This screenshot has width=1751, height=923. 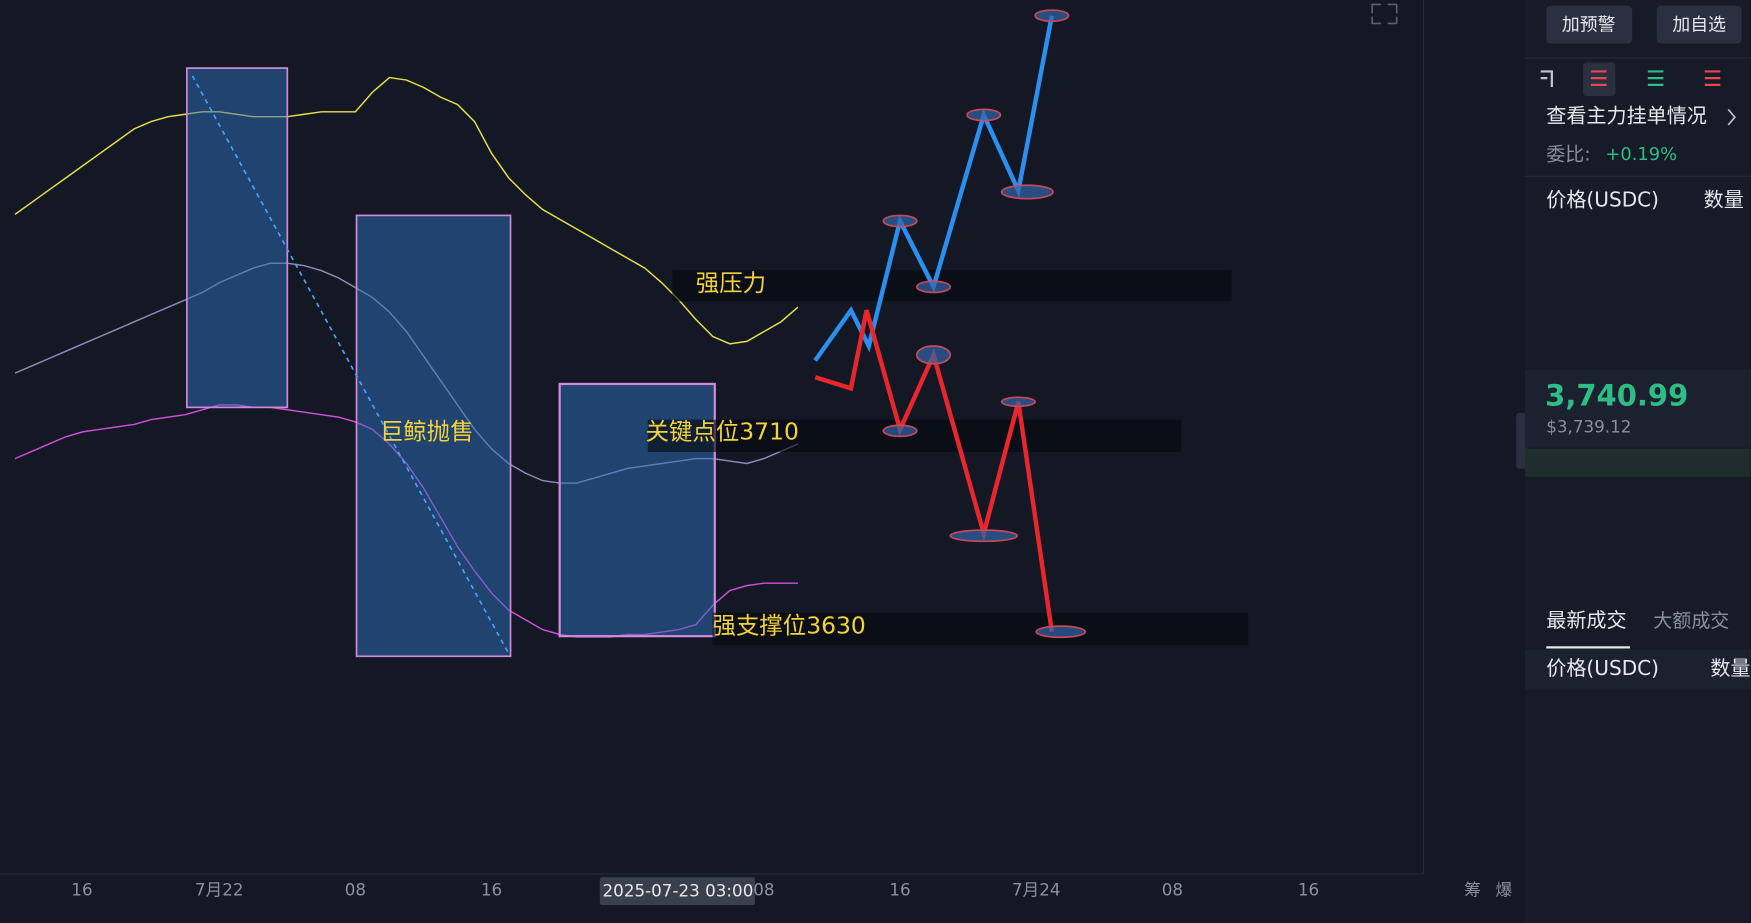 I want to click on depth-link: 查看主力挂单情况, so click(x=1626, y=116).